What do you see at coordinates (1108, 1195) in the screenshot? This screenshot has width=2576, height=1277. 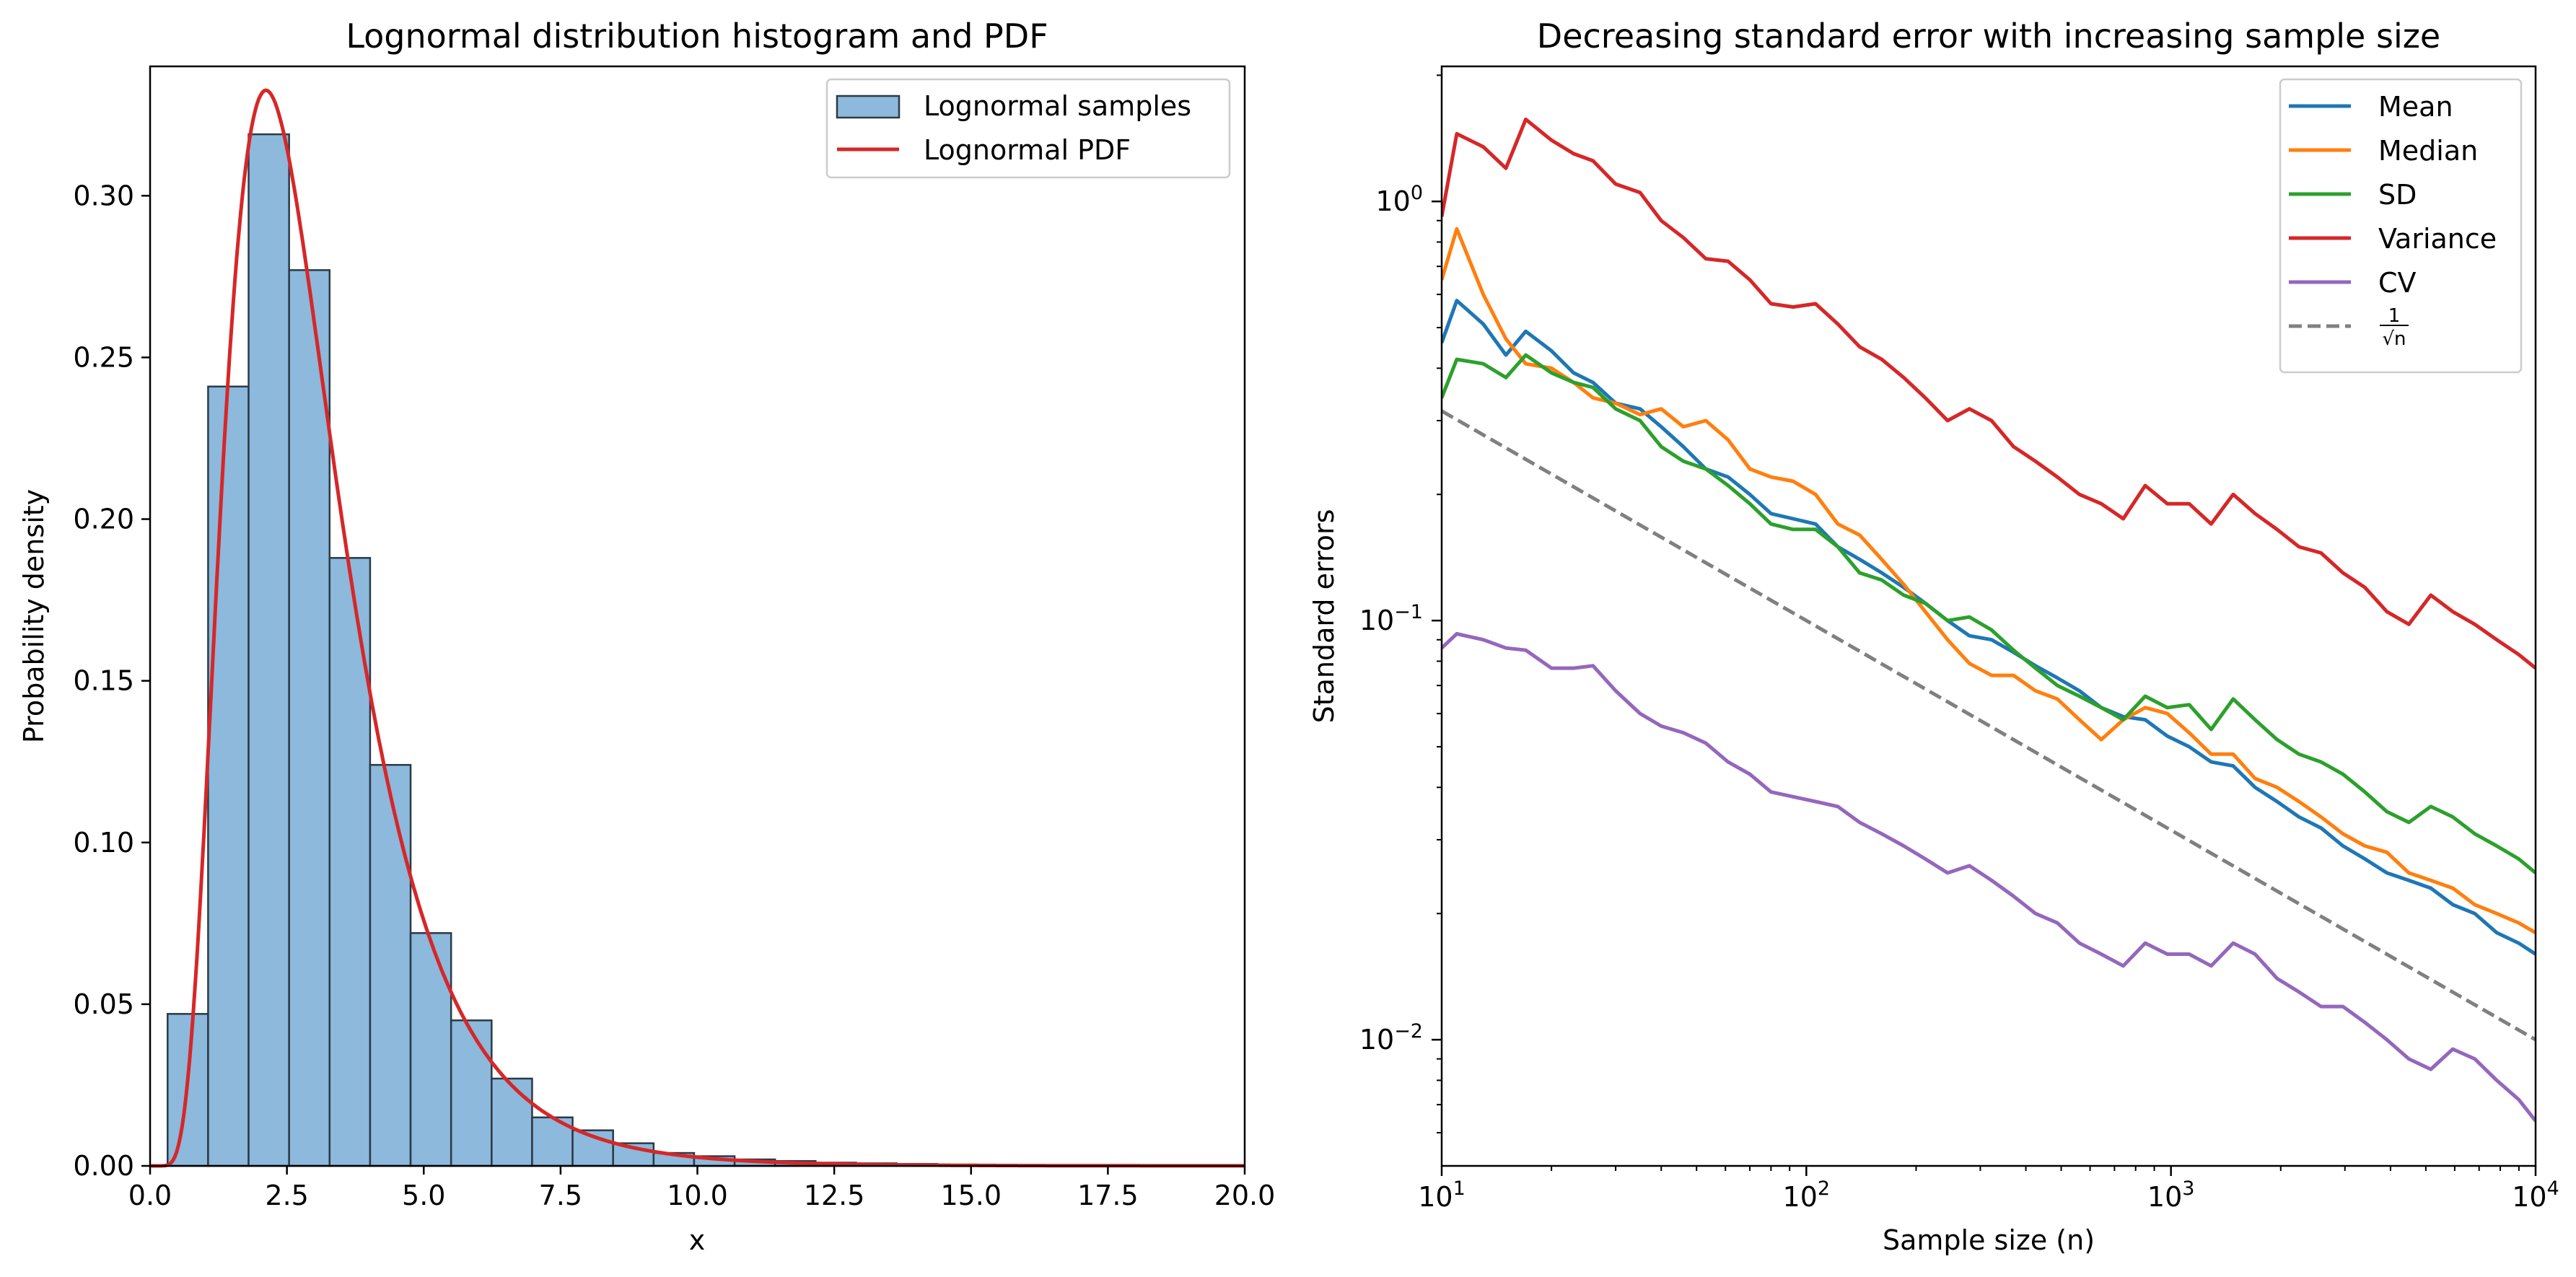 I see `x-tick-label: 17.5` at bounding box center [1108, 1195].